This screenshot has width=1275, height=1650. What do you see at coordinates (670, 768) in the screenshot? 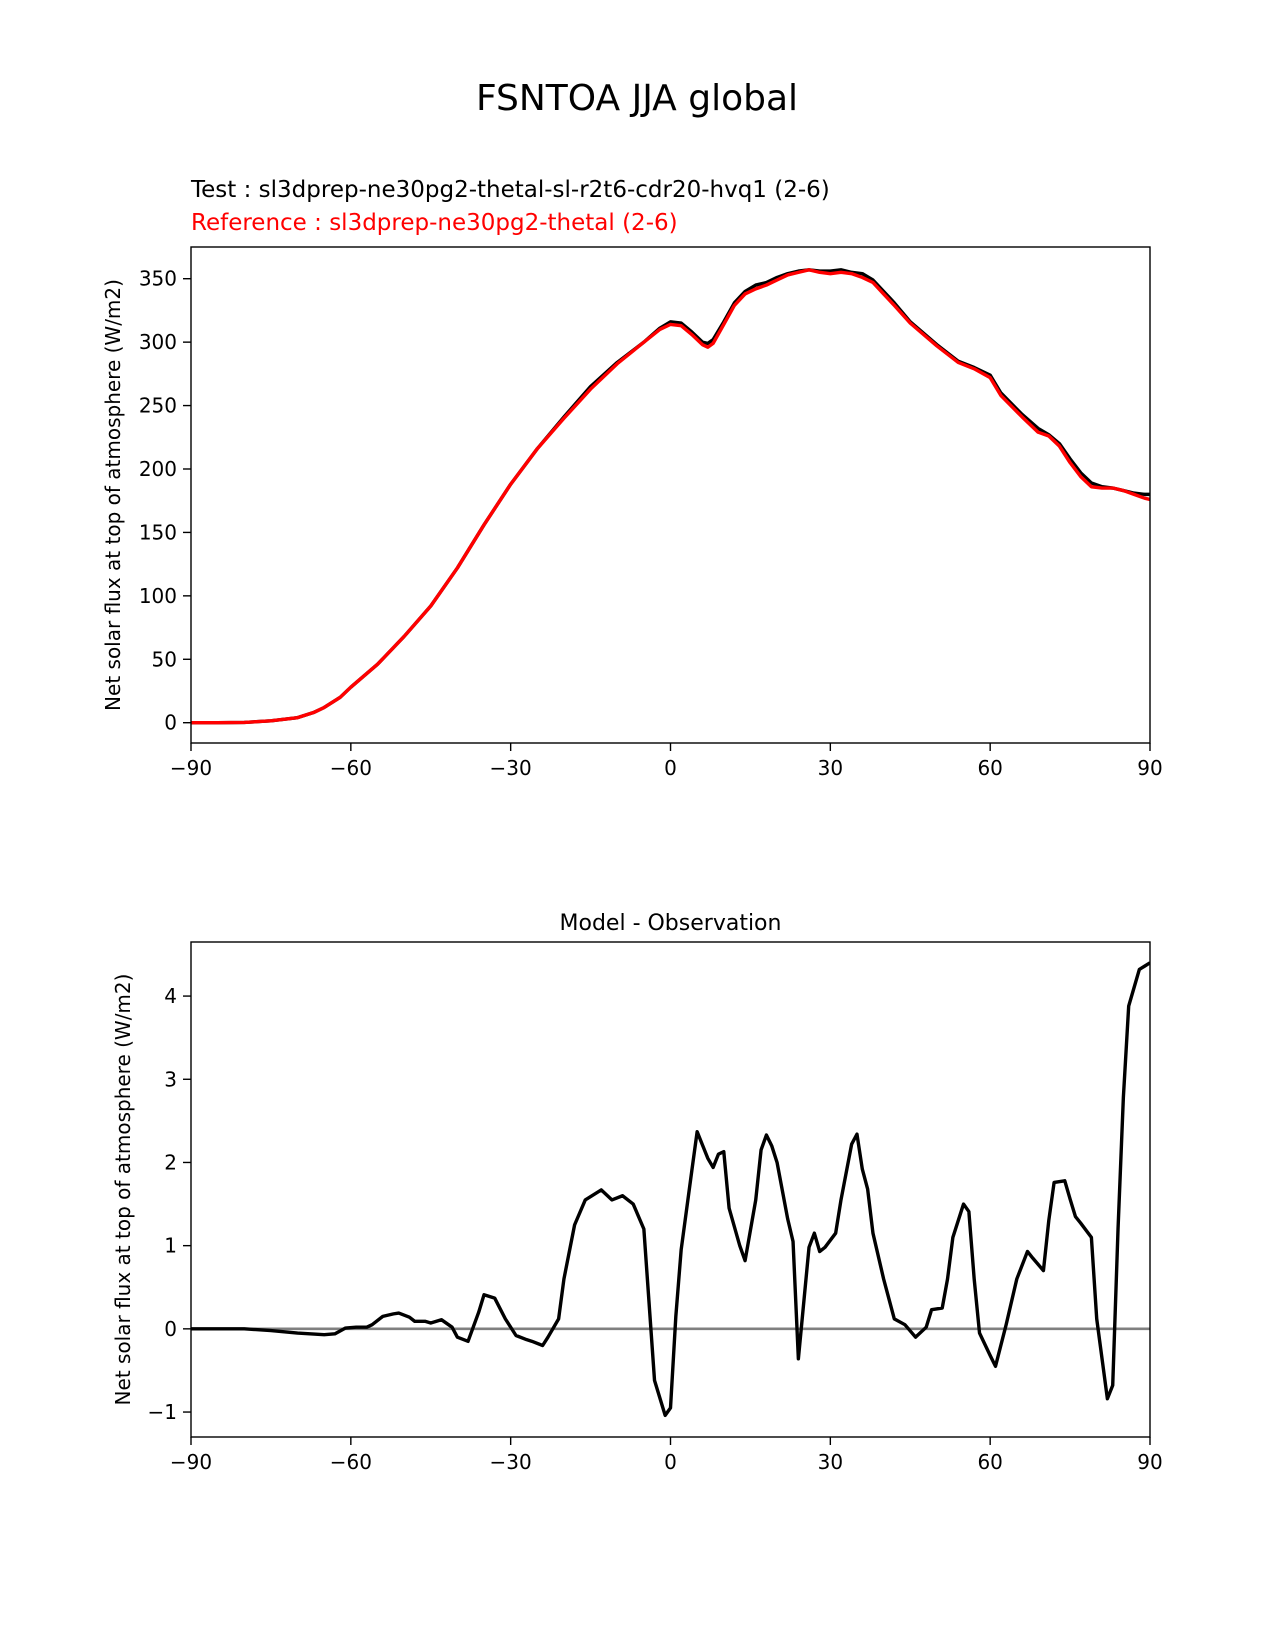
I see `top-xtick-label: 0` at bounding box center [670, 768].